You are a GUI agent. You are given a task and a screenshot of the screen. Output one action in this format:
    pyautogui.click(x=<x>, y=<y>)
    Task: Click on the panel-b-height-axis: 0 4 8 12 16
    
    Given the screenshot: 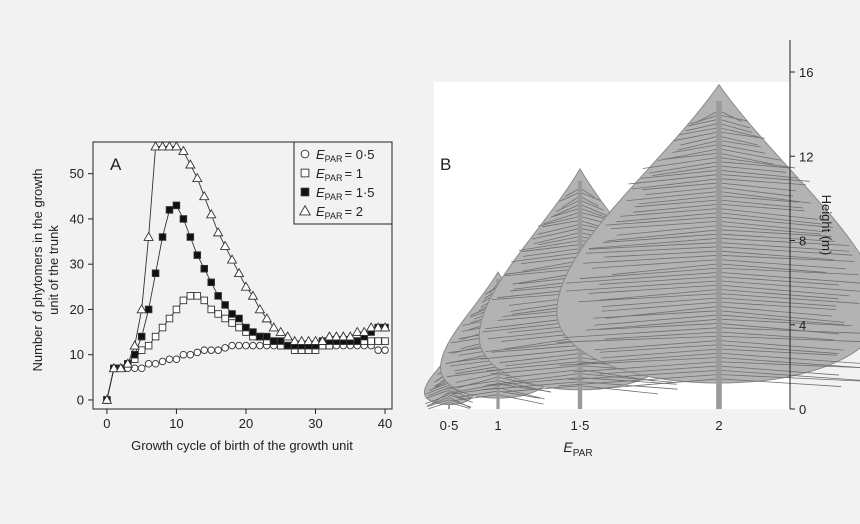 What is the action you would take?
    pyautogui.click(x=801, y=228)
    